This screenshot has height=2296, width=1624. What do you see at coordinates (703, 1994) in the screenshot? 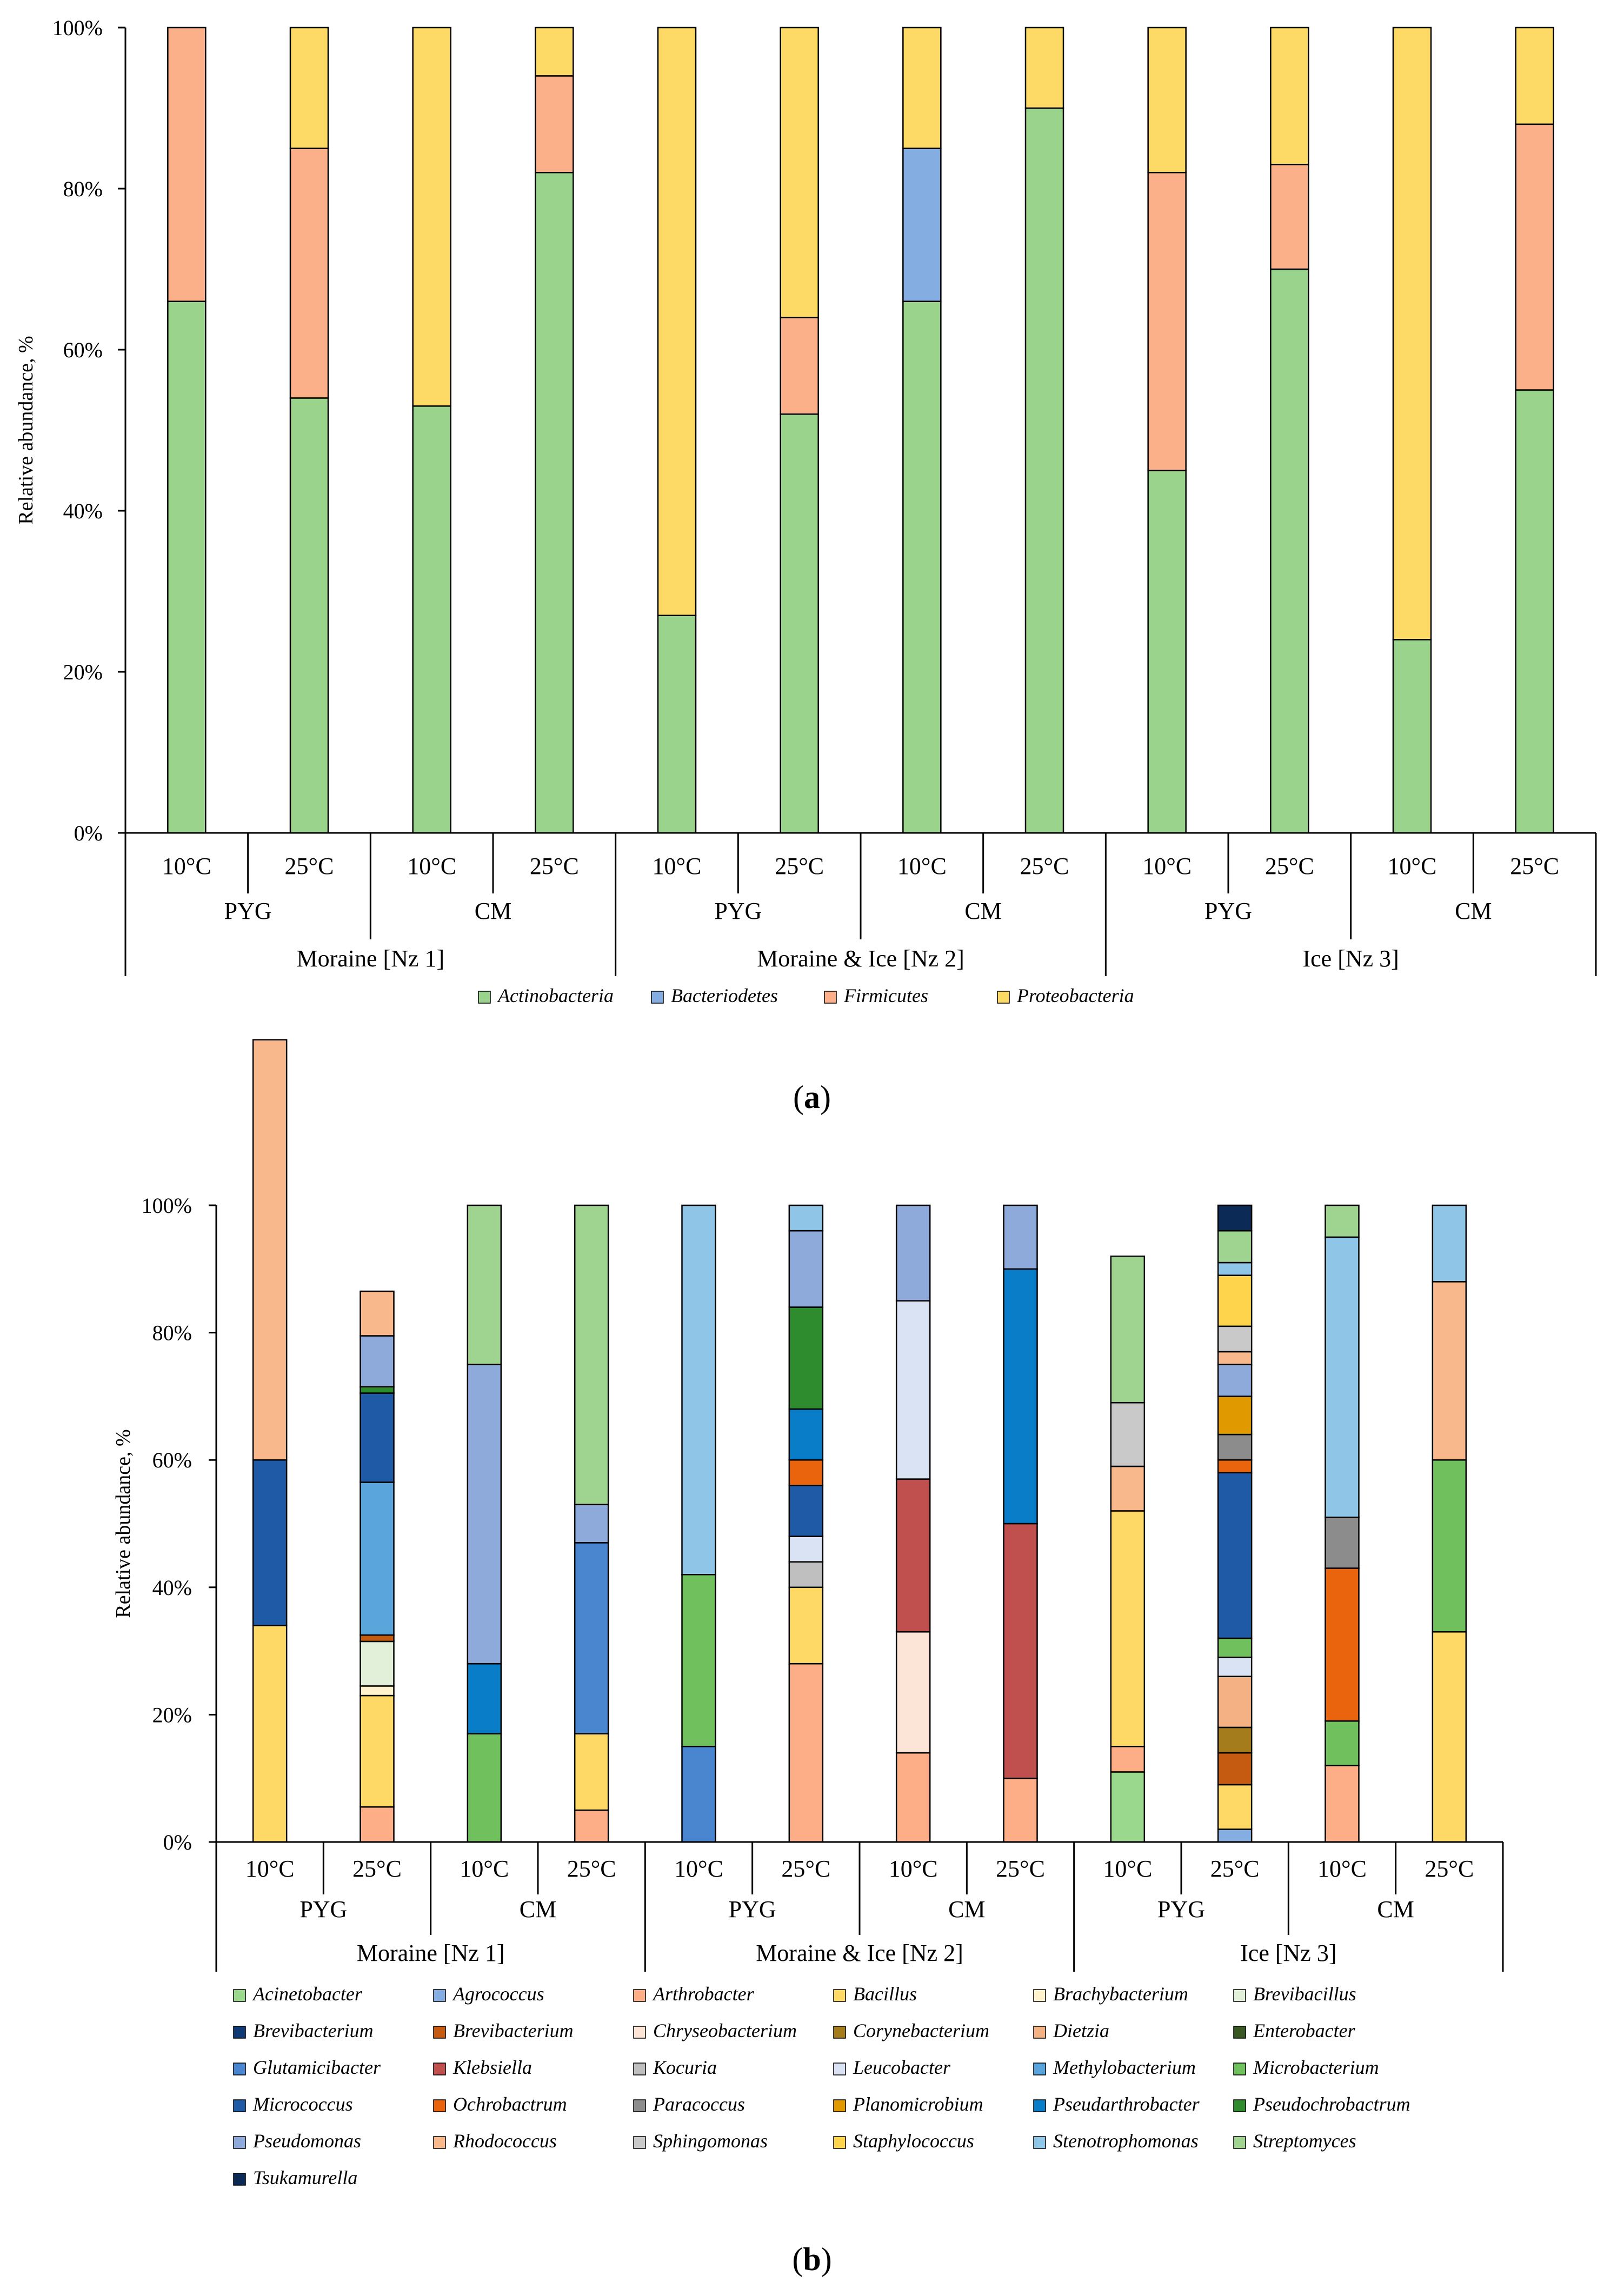
I see `legend-label: Arthrobacter` at bounding box center [703, 1994].